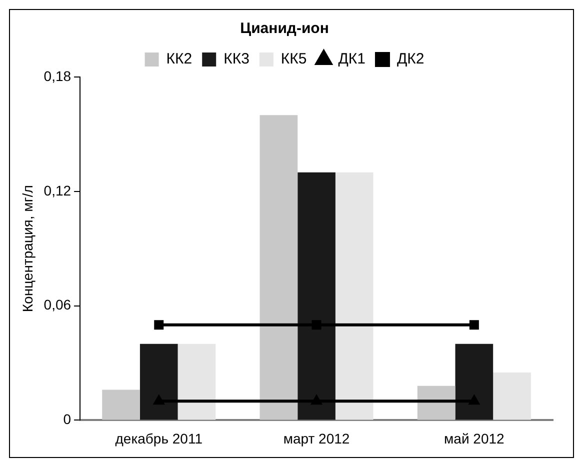  I want to click on x-tick-label: март 2012, so click(316, 438).